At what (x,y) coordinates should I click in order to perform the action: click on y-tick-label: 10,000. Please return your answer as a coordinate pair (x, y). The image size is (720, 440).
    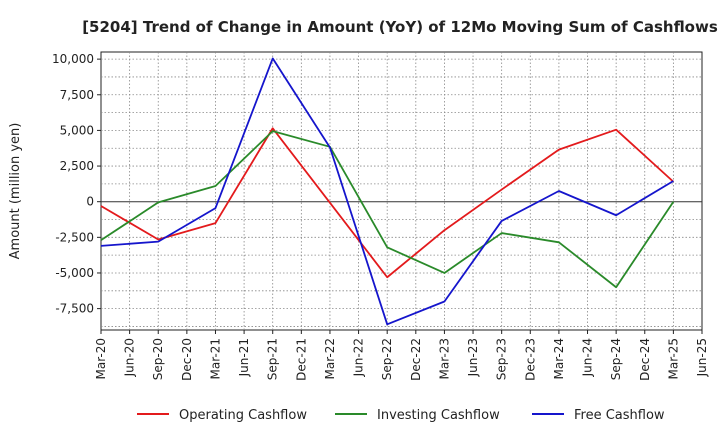
    Looking at the image, I should click on (73, 59).